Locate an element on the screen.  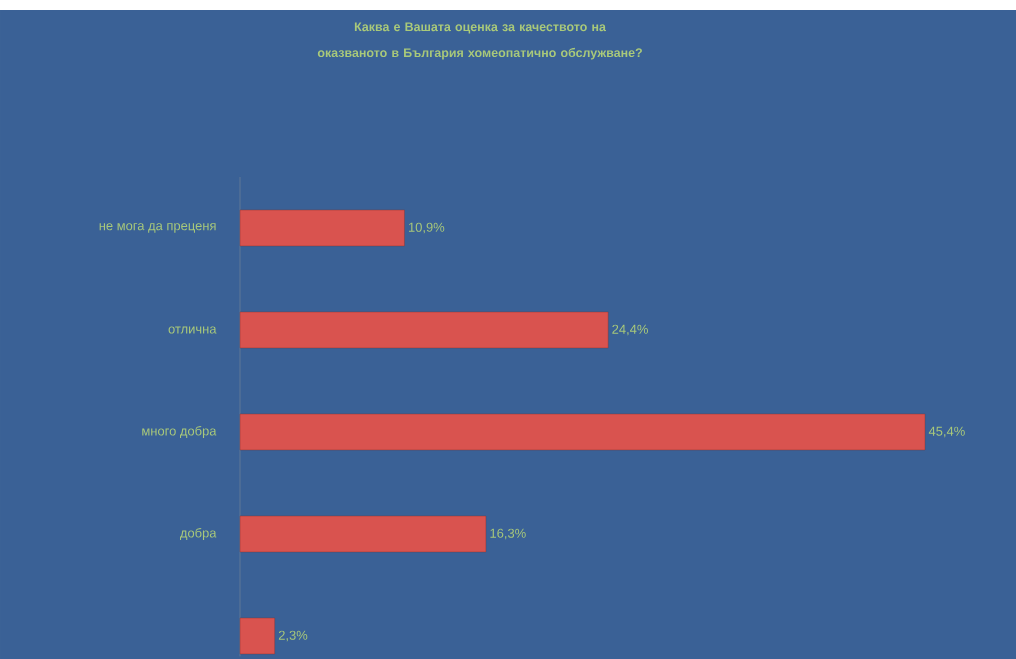
y-tick-label: добра is located at coordinates (198, 534).